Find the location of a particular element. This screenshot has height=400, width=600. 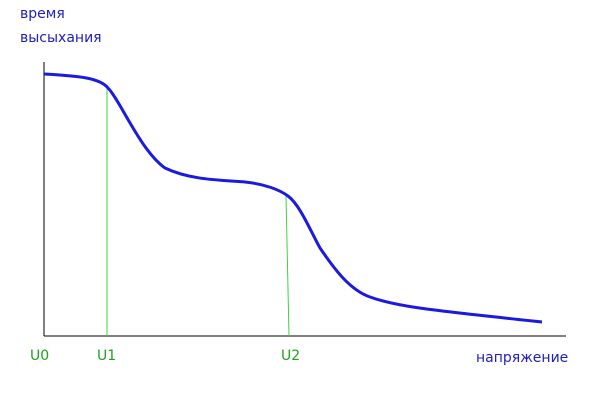

y-axis-label: время is located at coordinates (42, 14).